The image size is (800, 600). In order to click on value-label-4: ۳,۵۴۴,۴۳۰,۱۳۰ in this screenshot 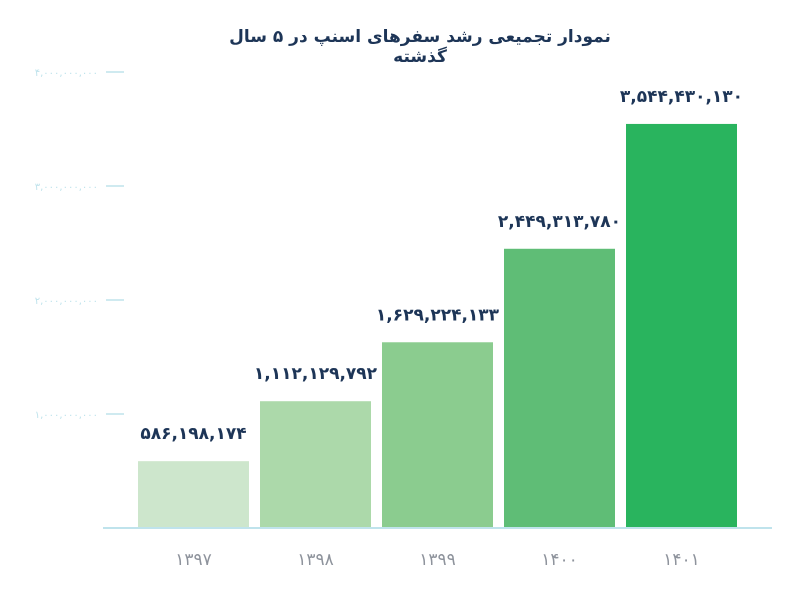, I will do `click(681, 97)`.